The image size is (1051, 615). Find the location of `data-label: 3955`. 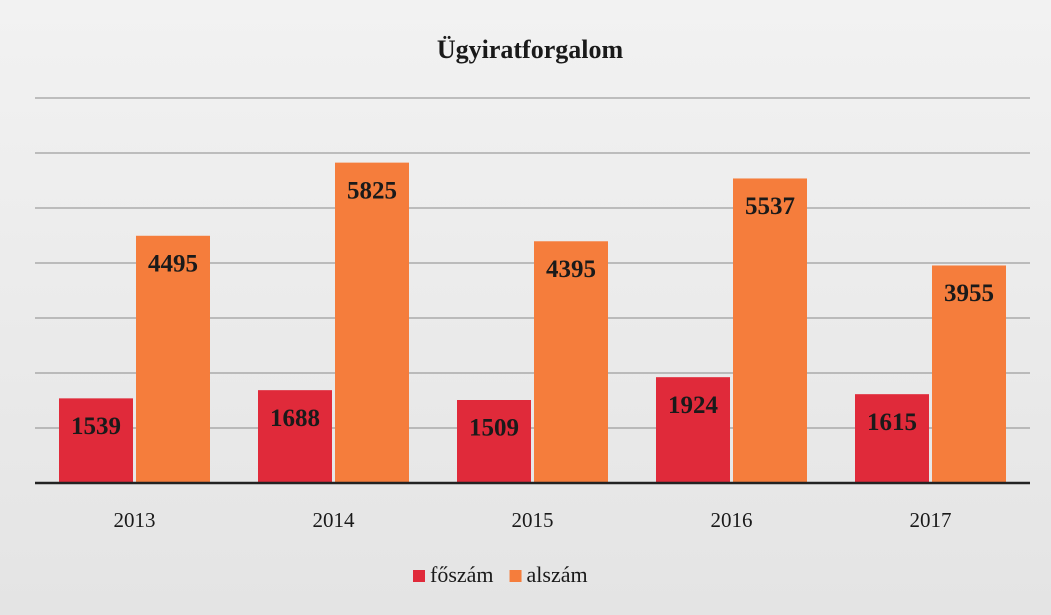

data-label: 3955 is located at coordinates (969, 293).